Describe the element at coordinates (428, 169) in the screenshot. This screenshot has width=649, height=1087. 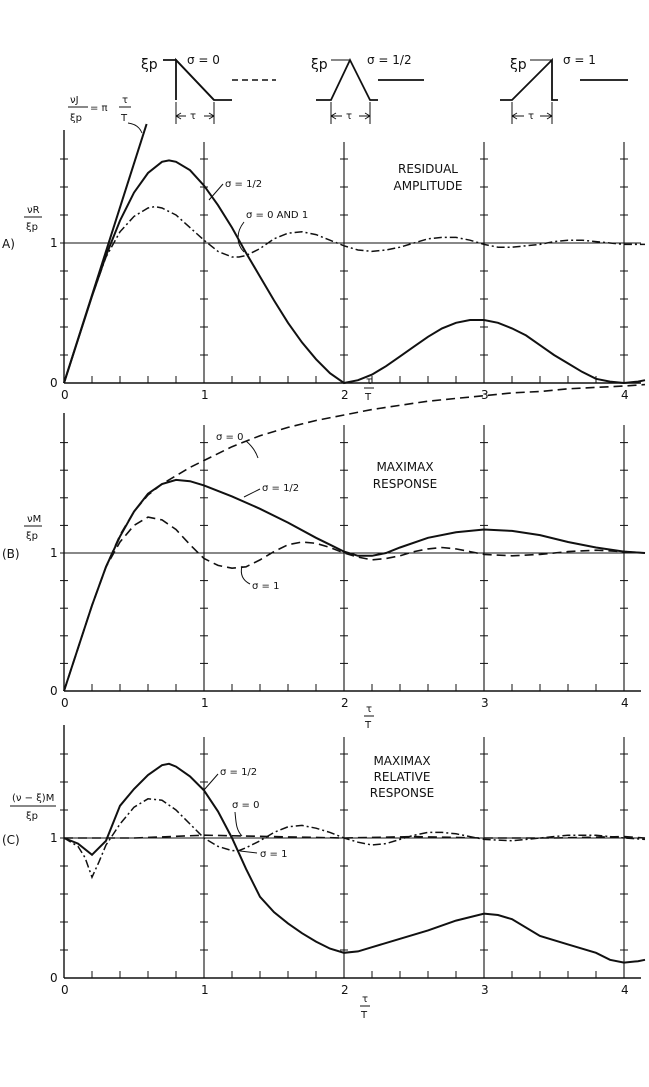
I see `chart-title-line: RESIDUAL` at that location.